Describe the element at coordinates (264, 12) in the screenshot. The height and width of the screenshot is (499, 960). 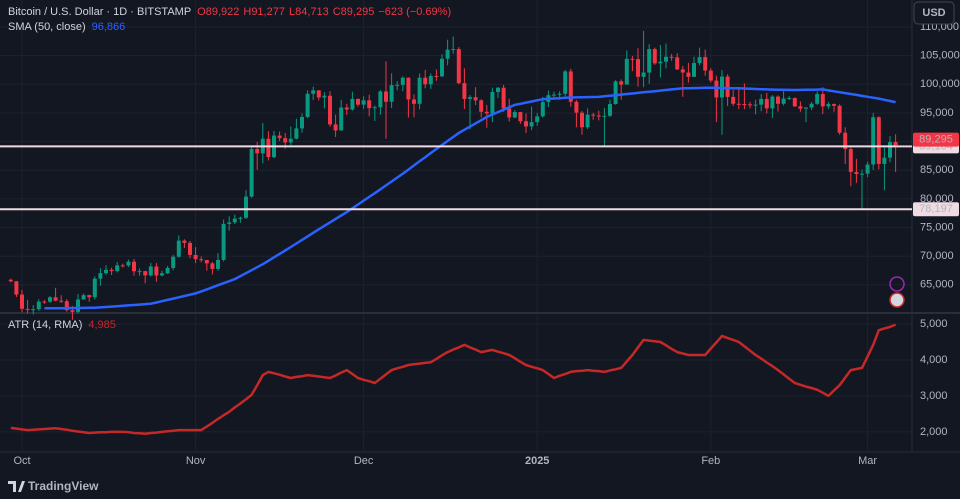
I see `ohlc-high: H91,277` at that location.